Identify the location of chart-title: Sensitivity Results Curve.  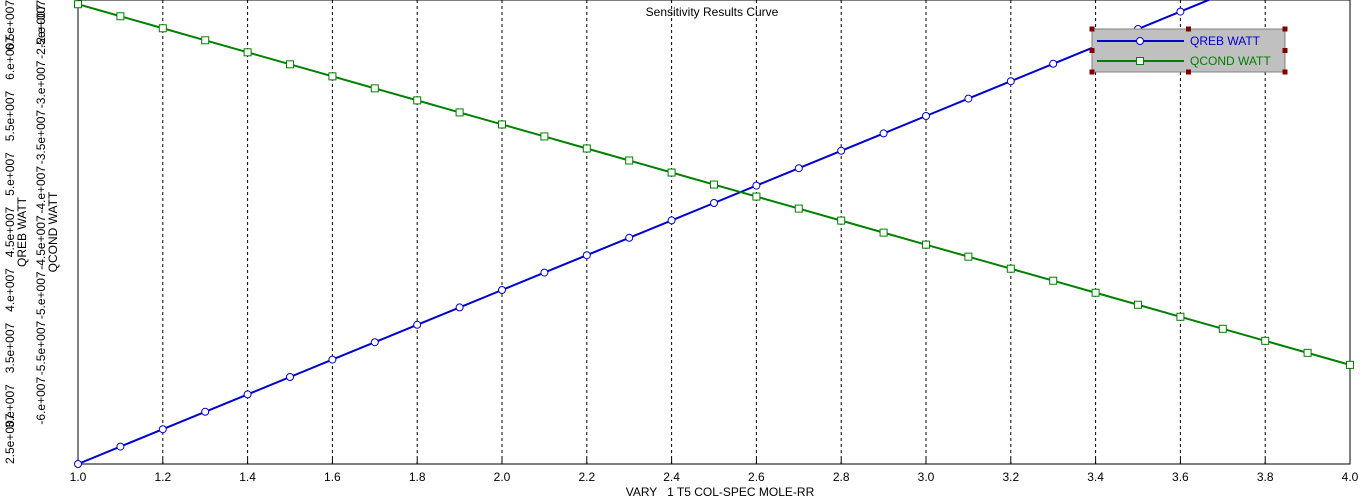
(712, 12).